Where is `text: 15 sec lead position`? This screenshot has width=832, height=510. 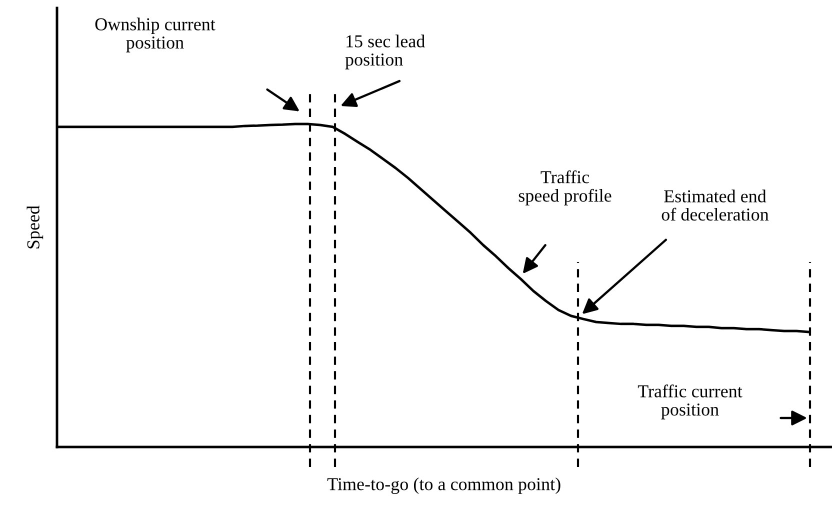
text: 15 sec lead position is located at coordinates (385, 52).